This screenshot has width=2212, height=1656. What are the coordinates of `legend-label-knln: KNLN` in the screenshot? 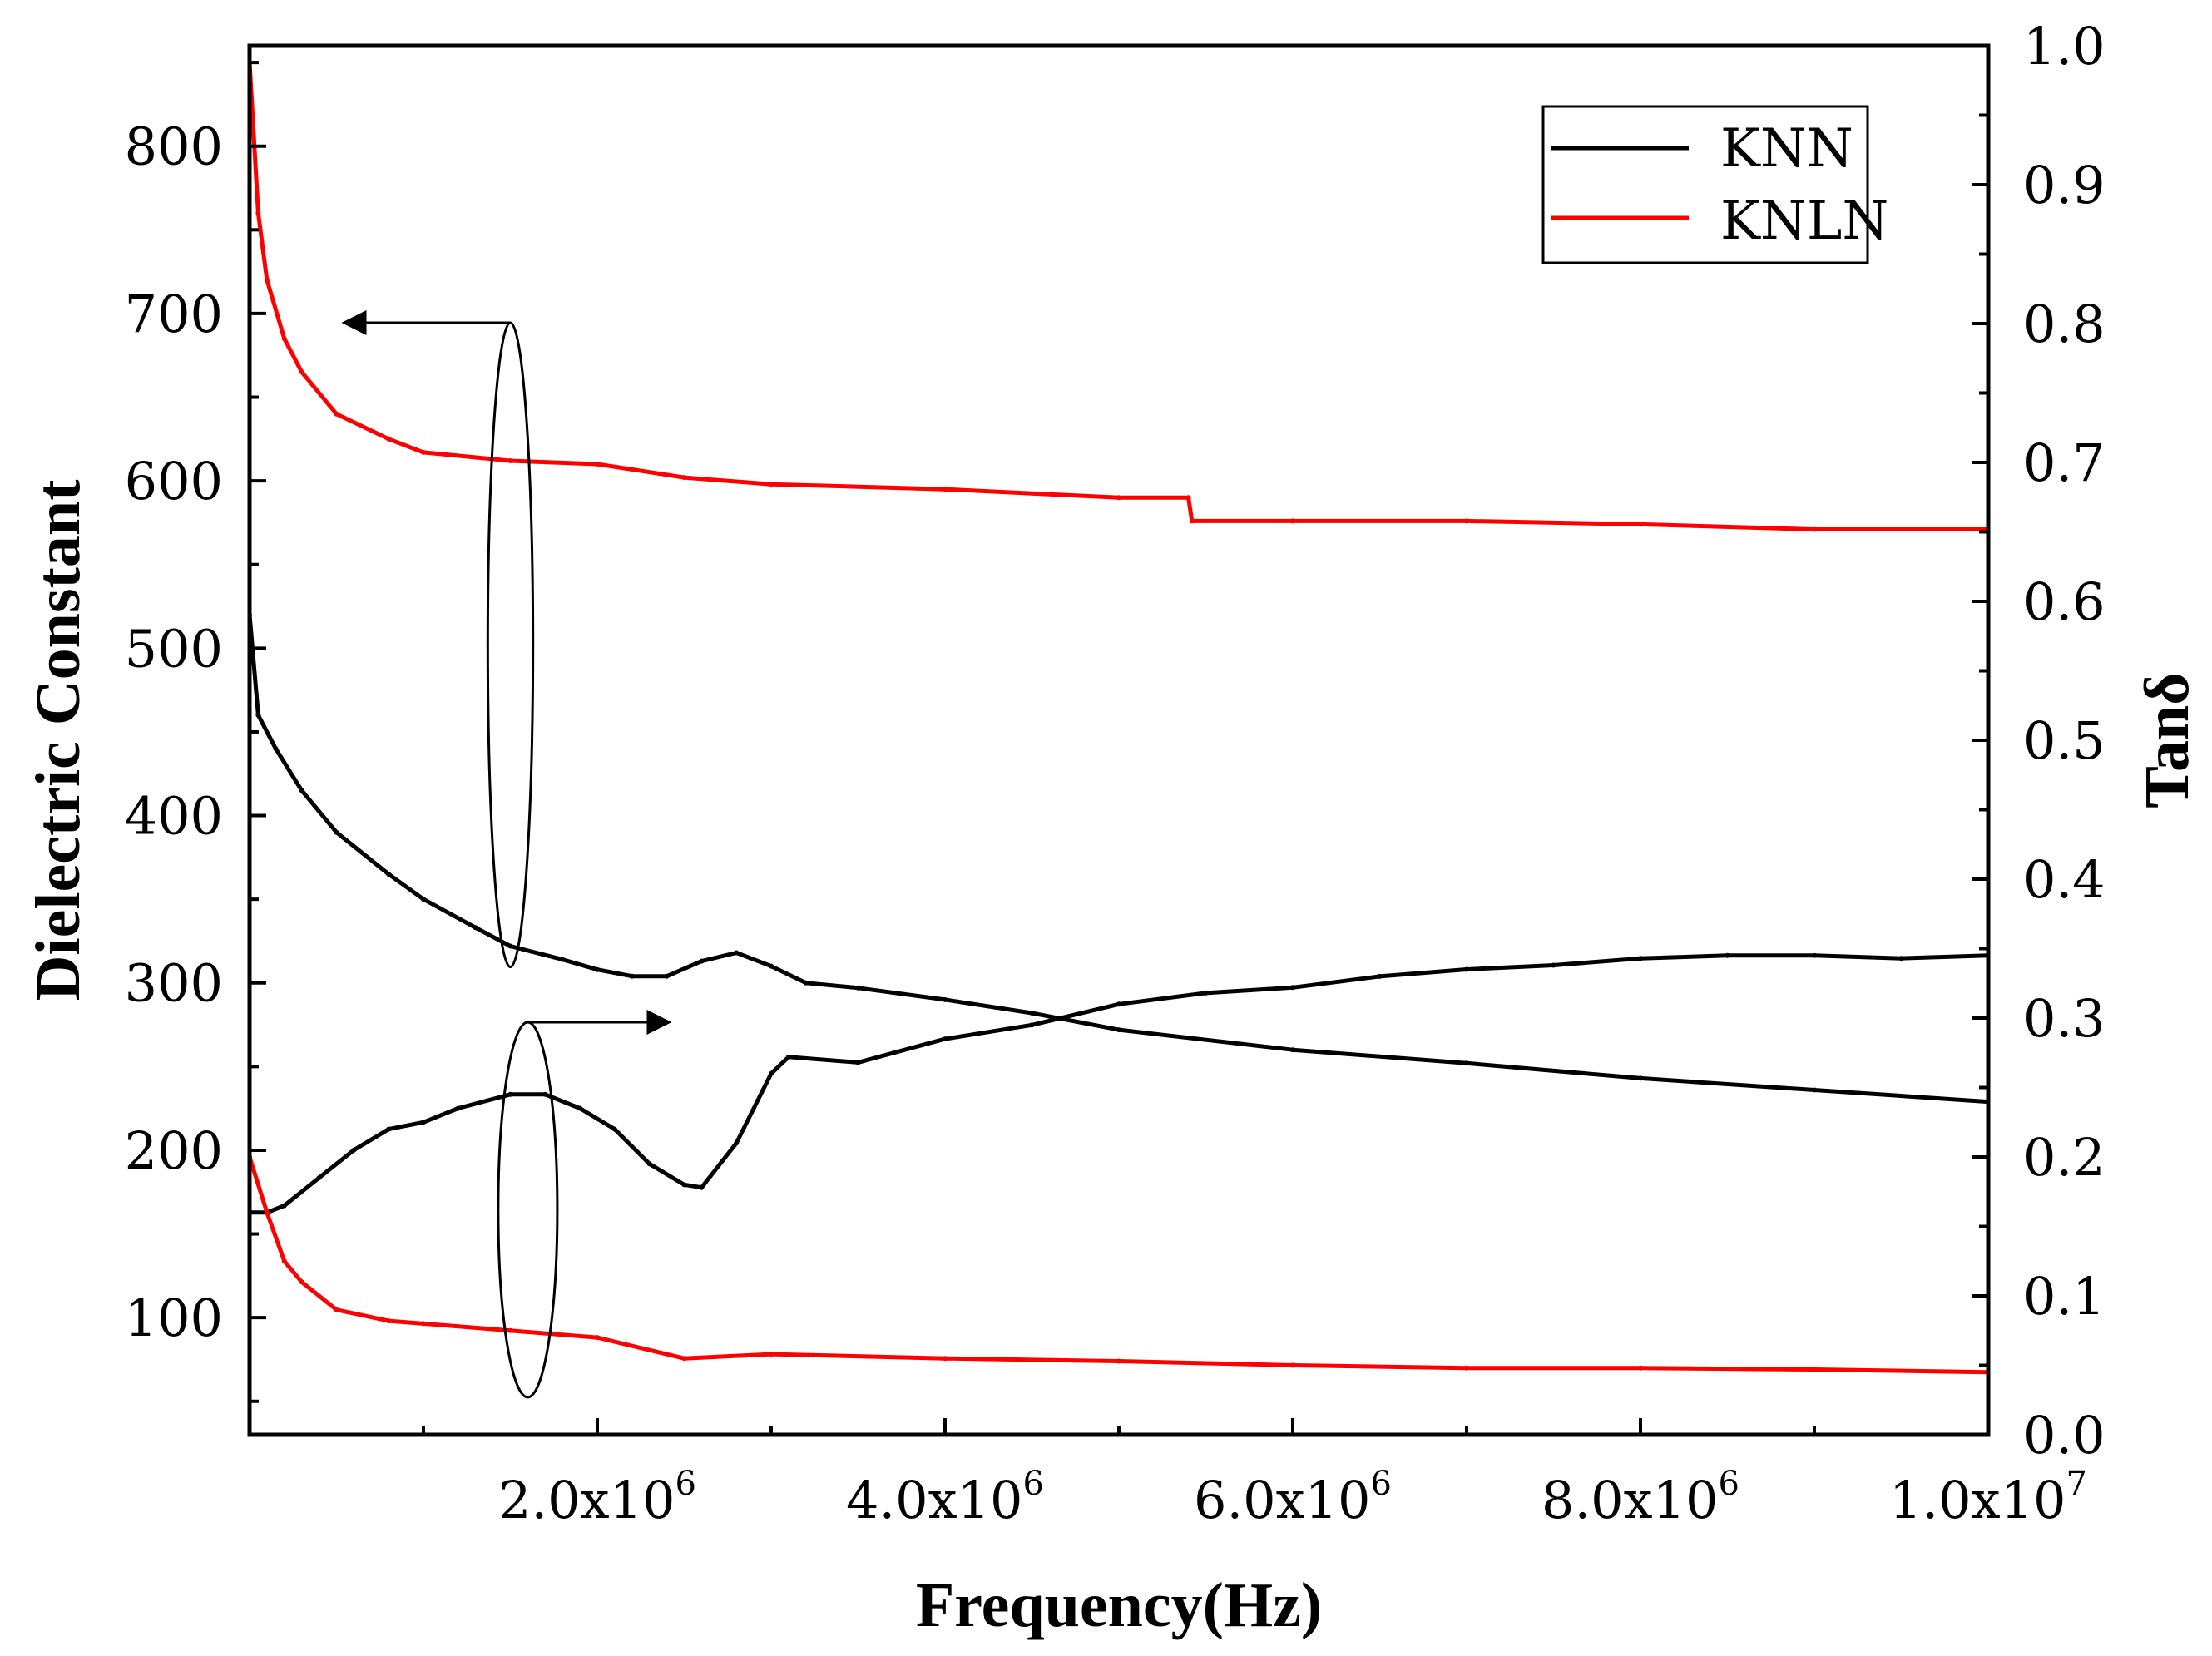 It's located at (1804, 221).